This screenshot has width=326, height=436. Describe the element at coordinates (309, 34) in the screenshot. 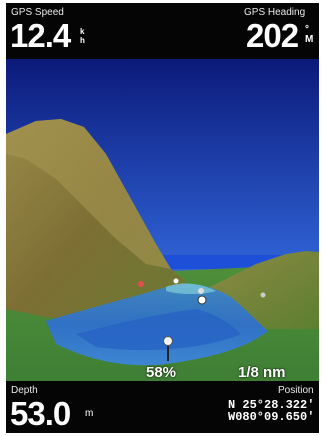

I see `gps-heading-unit: ° M` at that location.